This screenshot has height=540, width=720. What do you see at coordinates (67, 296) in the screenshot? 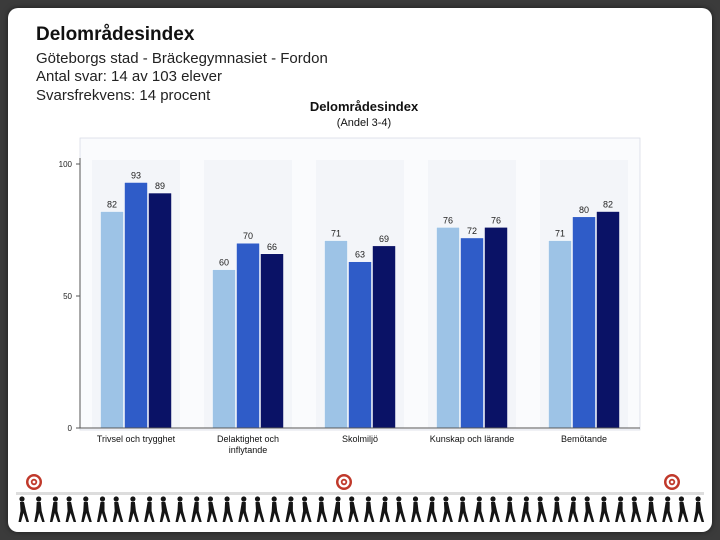
I see `y-tick-label: 50` at bounding box center [67, 296].